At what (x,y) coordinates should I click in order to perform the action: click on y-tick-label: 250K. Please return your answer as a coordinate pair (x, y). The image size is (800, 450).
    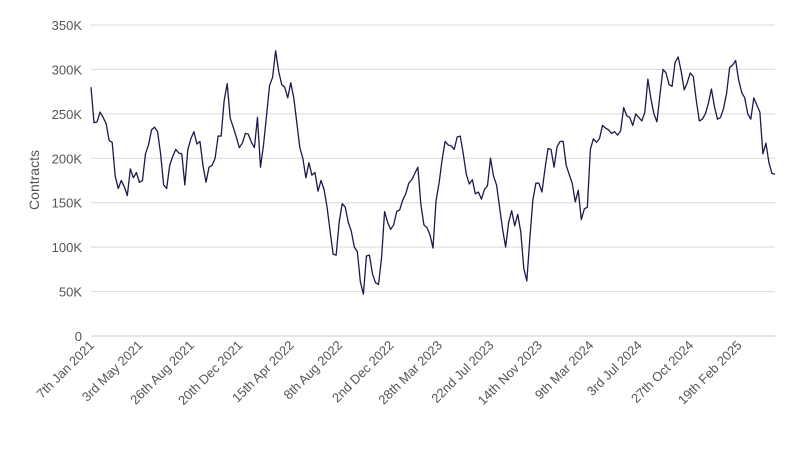
    Looking at the image, I should click on (67, 114).